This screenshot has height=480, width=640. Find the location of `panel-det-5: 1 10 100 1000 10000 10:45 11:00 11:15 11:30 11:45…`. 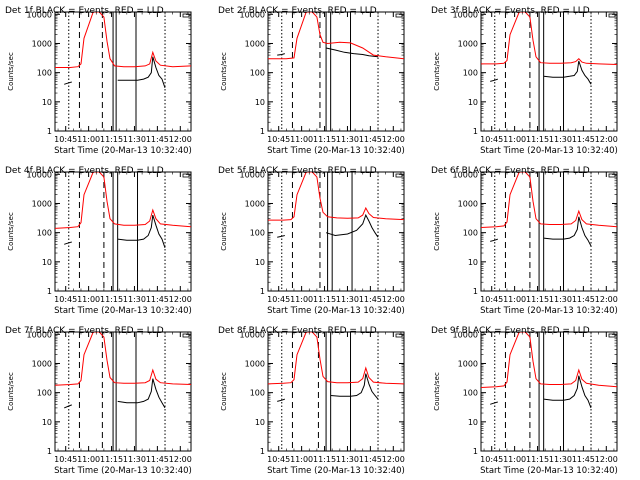

panel-det-5: 1 10 100 1000 10000 10:45 11:00 11:15 11:30 11:45… is located at coordinates (311, 241).